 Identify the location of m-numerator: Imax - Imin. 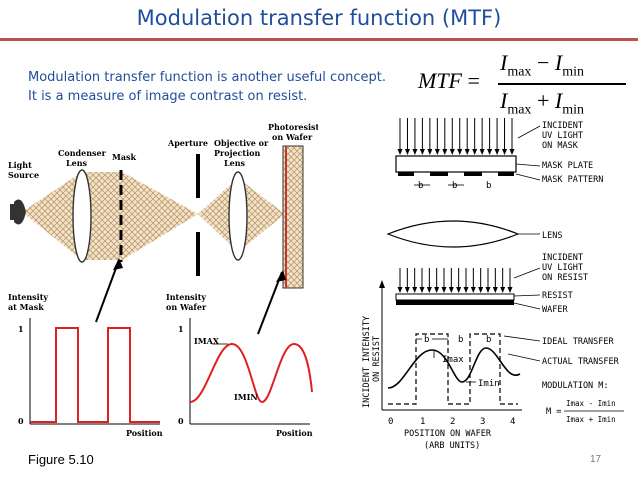
(591, 403).